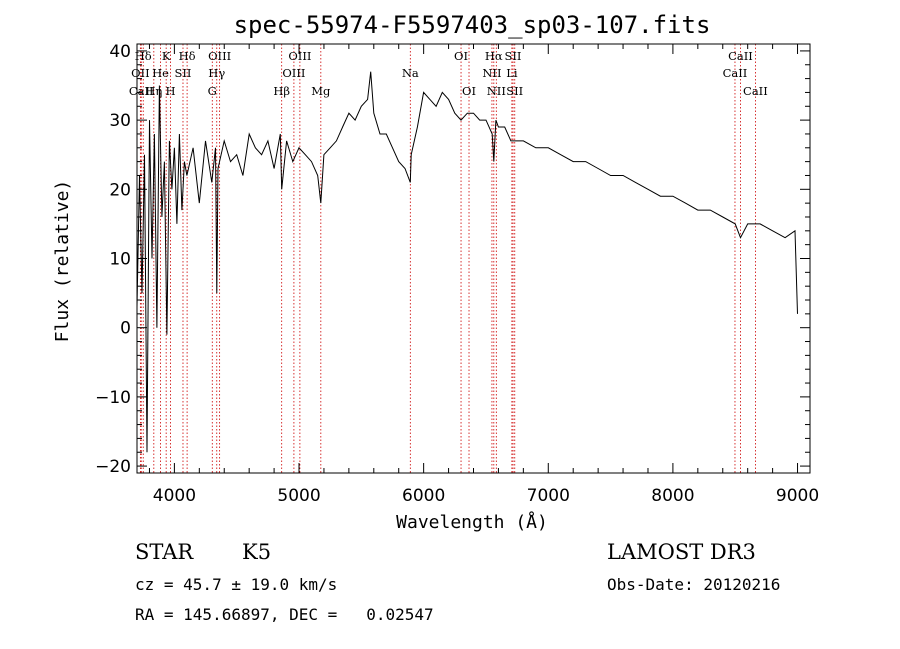 The width and height of the screenshot is (900, 649). What do you see at coordinates (236, 584) in the screenshot?
I see `redshift-info: cz = 45.7 ± 19.0 km/s` at bounding box center [236, 584].